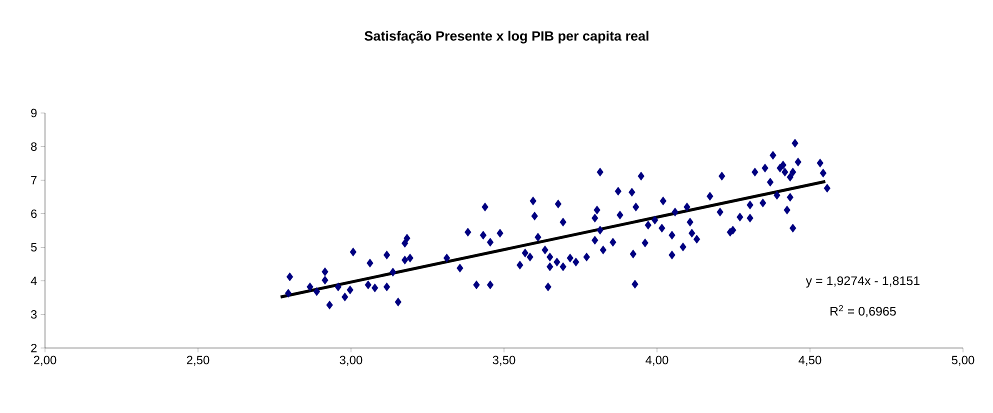 The image size is (993, 413). Describe the element at coordinates (963, 361) in the screenshot. I see `x-tick-label: 5,00` at that location.